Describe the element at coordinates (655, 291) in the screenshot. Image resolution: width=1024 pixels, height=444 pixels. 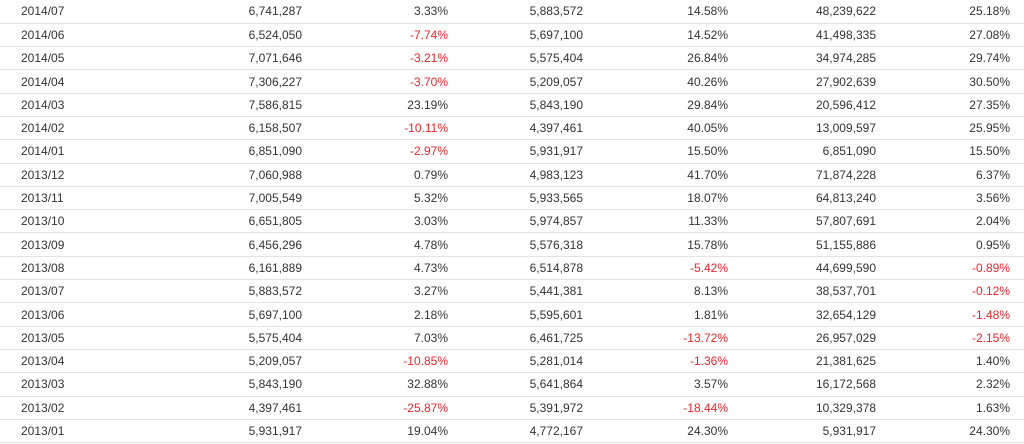
I see `change-b-cell: 8.13%` at that location.